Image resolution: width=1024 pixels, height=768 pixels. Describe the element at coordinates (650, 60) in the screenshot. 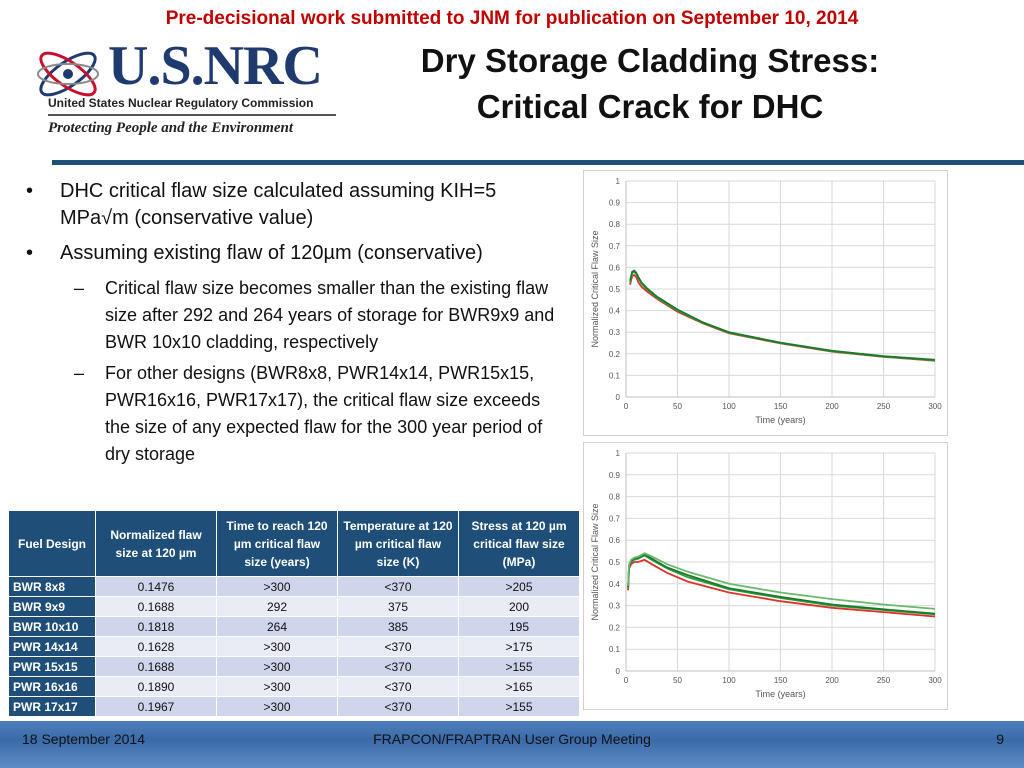

I see `title-line-1: Dry Storage Cladding Stress:` at that location.